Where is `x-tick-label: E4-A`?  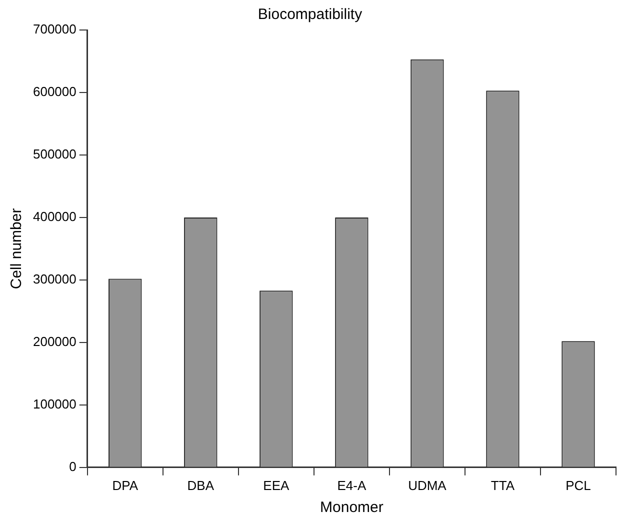 x-tick-label: E4-A is located at coordinates (351, 485).